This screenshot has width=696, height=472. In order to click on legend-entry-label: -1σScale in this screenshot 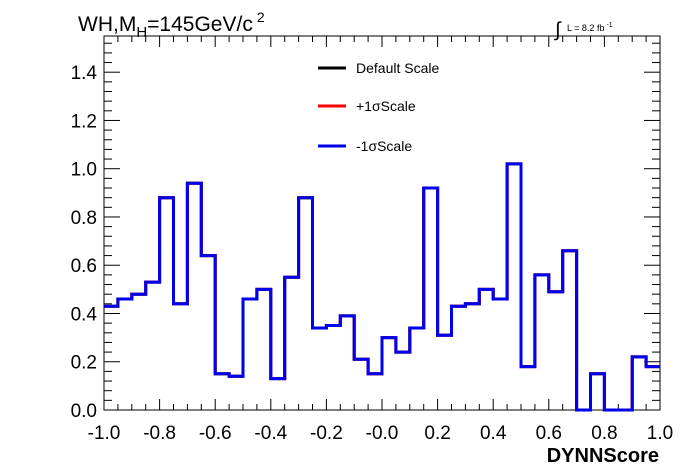, I will do `click(384, 146)`.